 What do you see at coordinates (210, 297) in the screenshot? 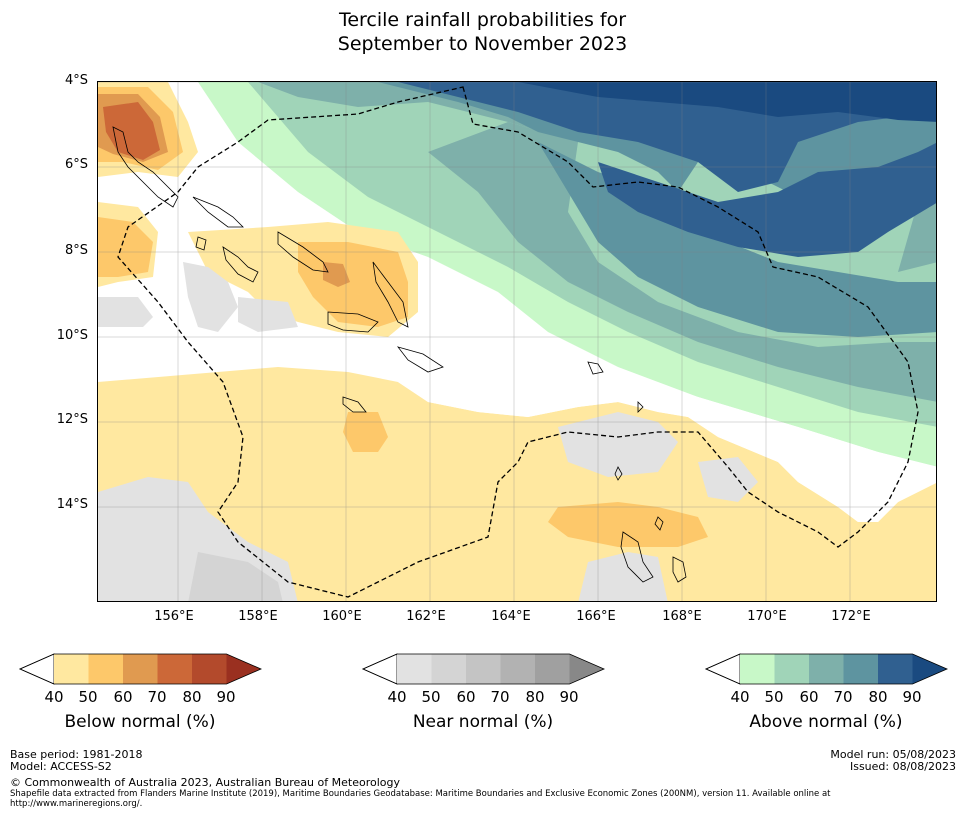
I see `near-40-west-b` at bounding box center [210, 297].